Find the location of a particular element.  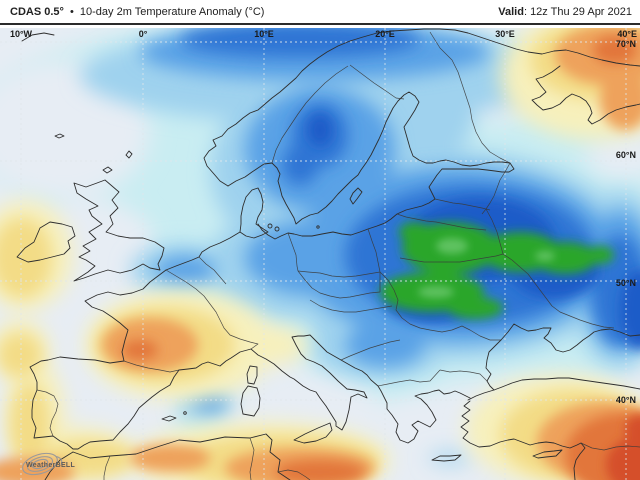

lat-label-70n: 70°N is located at coordinates (626, 44).